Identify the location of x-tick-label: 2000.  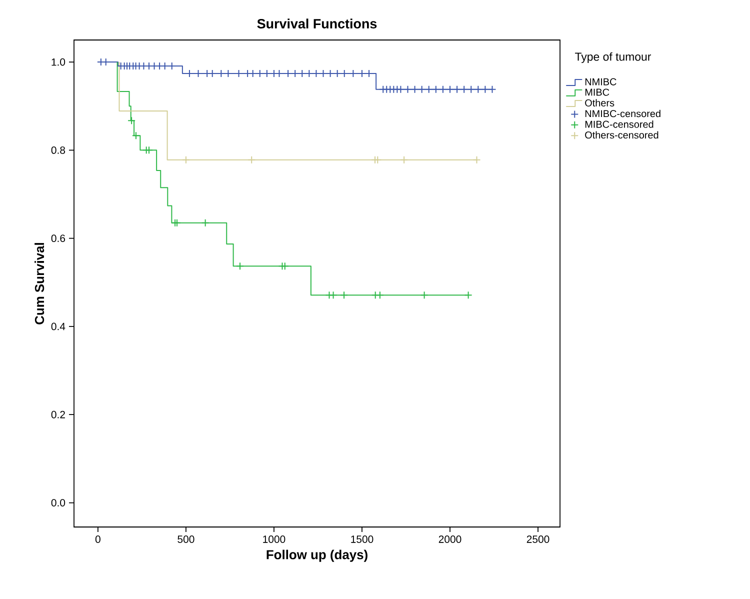
(450, 539).